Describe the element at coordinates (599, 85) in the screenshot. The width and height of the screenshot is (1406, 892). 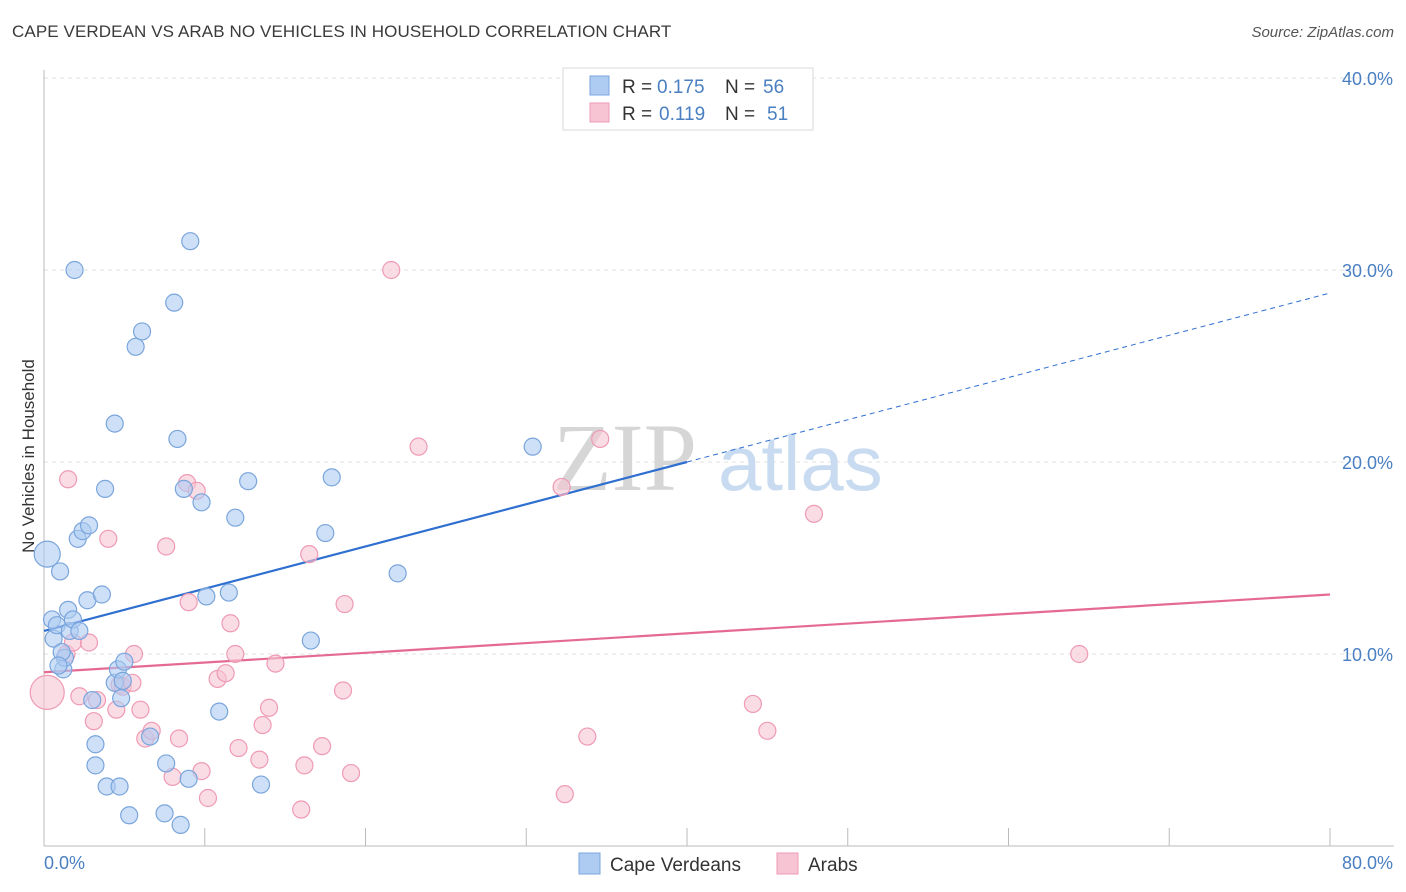
I see `legend-swatch-blue` at that location.